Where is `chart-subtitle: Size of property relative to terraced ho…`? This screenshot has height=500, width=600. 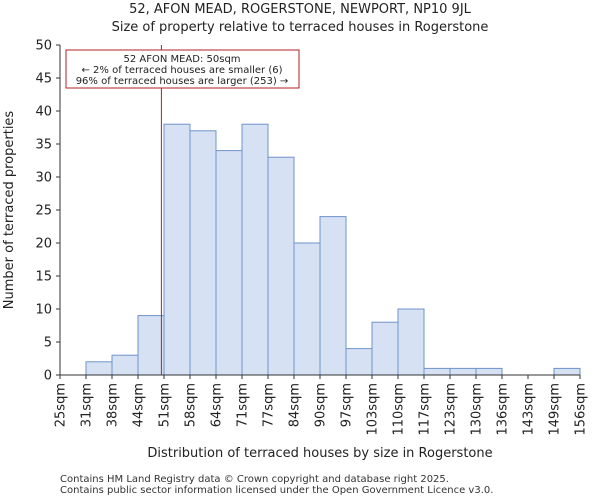
chart-subtitle: Size of property relative to terraced ho… is located at coordinates (300, 27).